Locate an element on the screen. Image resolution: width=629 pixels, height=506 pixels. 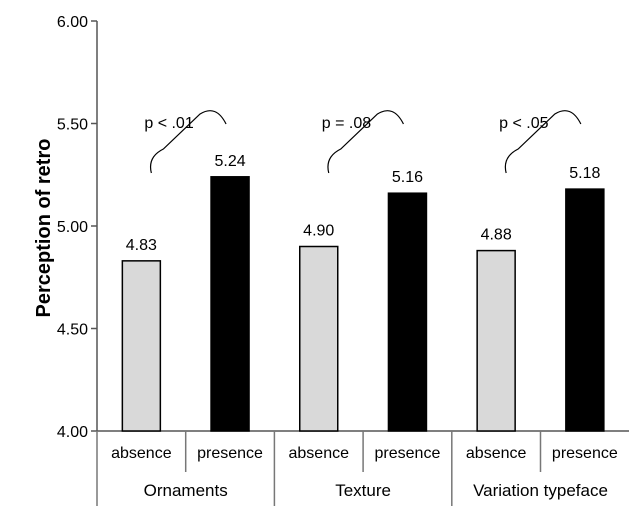
data-label: 5.18 is located at coordinates (584, 173).